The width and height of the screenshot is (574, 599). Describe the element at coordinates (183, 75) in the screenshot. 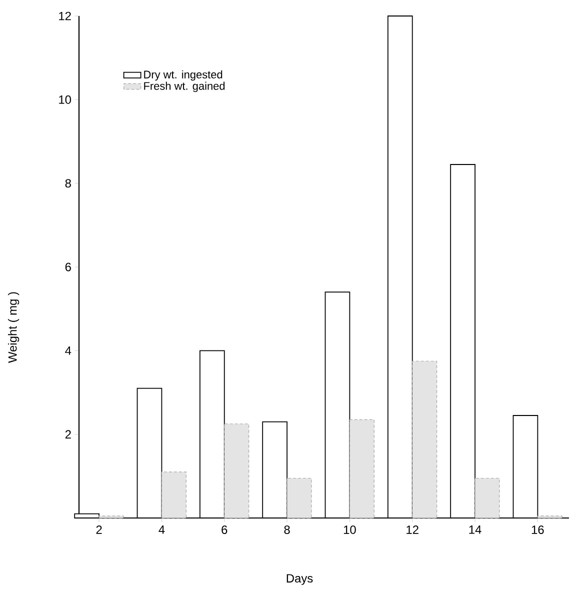

I see `legend-label: Dry wt. ingested` at that location.